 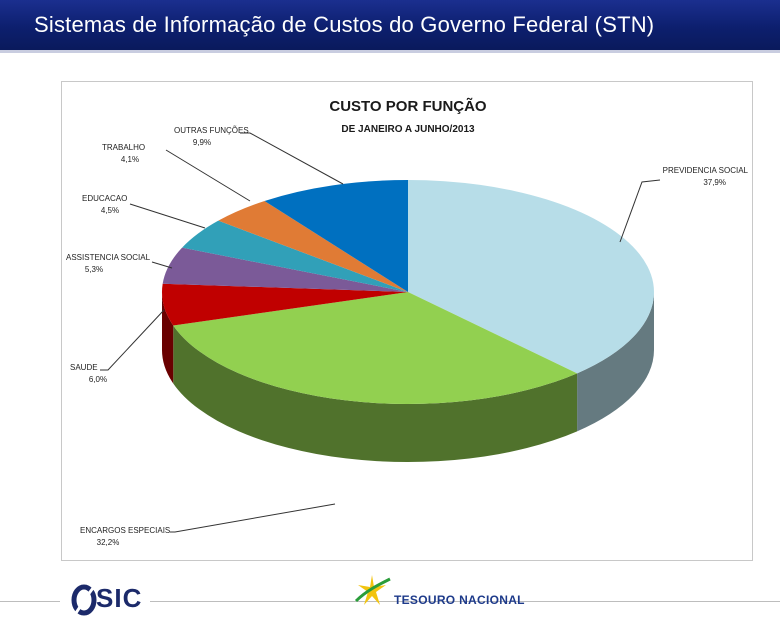 What do you see at coordinates (375, 348) in the screenshot?
I see `pie-slice-encargos-especiais` at bounding box center [375, 348].